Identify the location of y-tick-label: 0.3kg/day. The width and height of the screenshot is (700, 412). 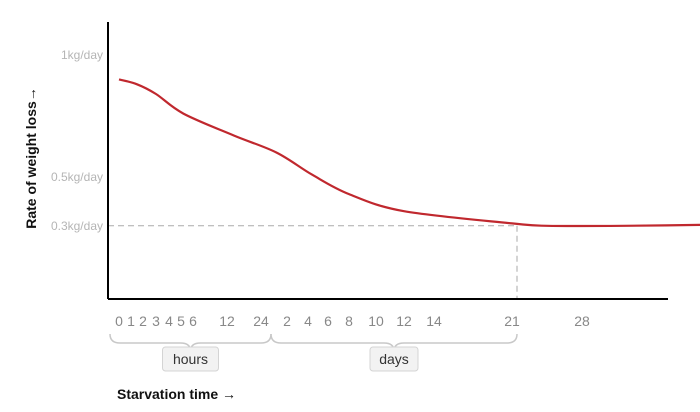
(77, 226).